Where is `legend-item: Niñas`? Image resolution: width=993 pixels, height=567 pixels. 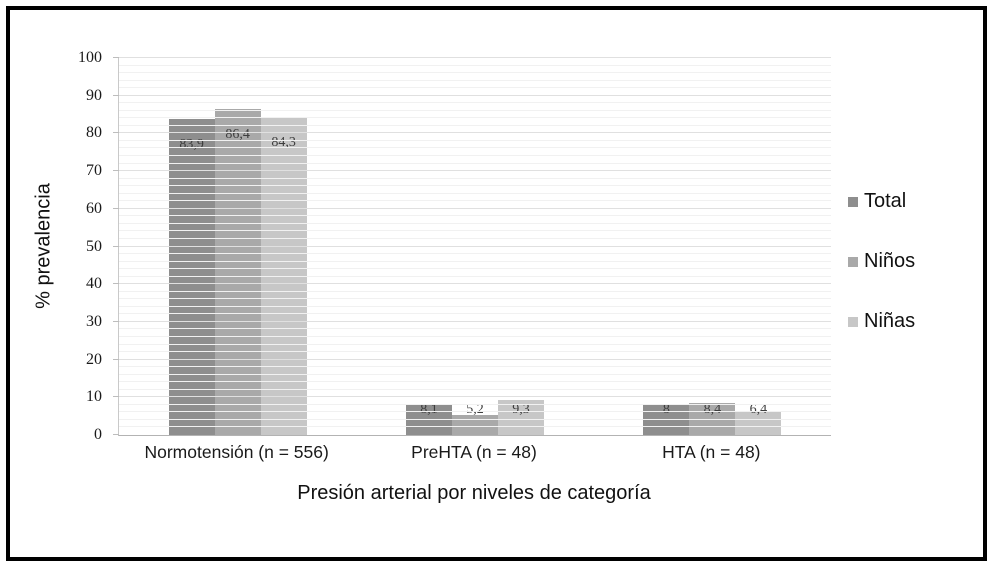 legend-item: Niñas is located at coordinates (881, 321).